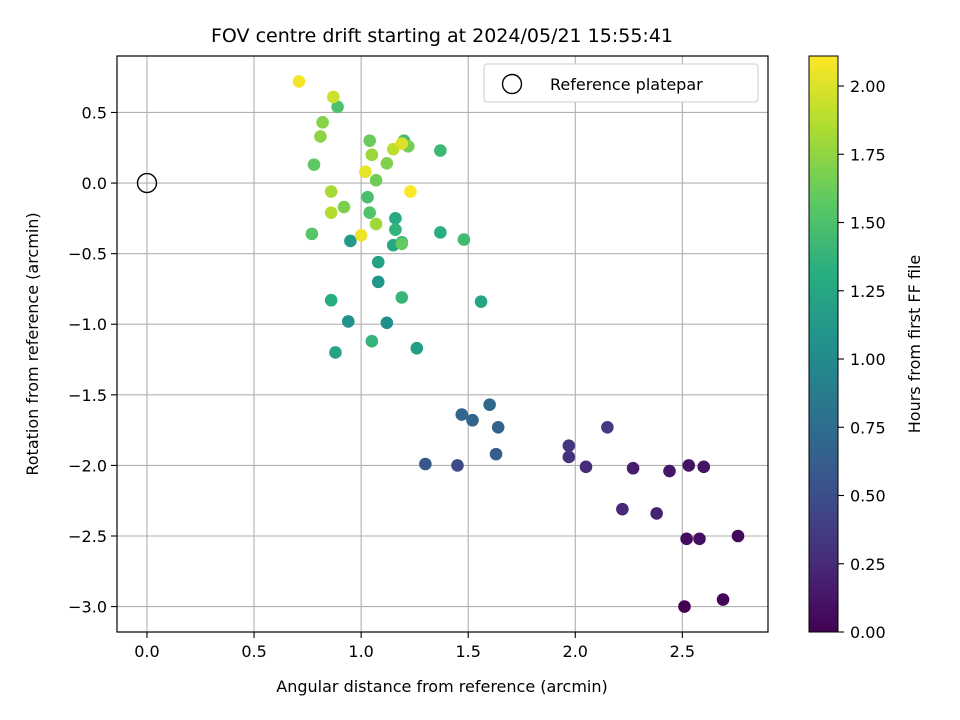 The height and width of the screenshot is (720, 960). I want to click on colorbar-tick-label: 1.00, so click(868, 359).